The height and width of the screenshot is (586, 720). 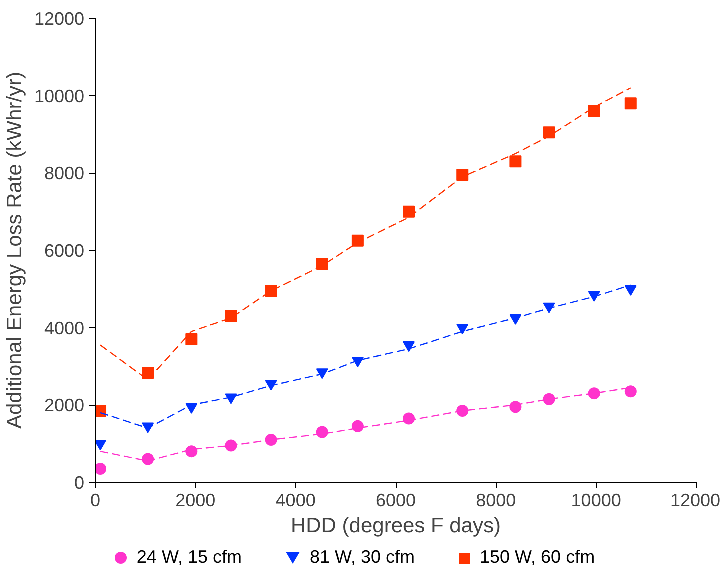 What do you see at coordinates (296, 500) in the screenshot?
I see `x-tick-label: 4000` at bounding box center [296, 500].